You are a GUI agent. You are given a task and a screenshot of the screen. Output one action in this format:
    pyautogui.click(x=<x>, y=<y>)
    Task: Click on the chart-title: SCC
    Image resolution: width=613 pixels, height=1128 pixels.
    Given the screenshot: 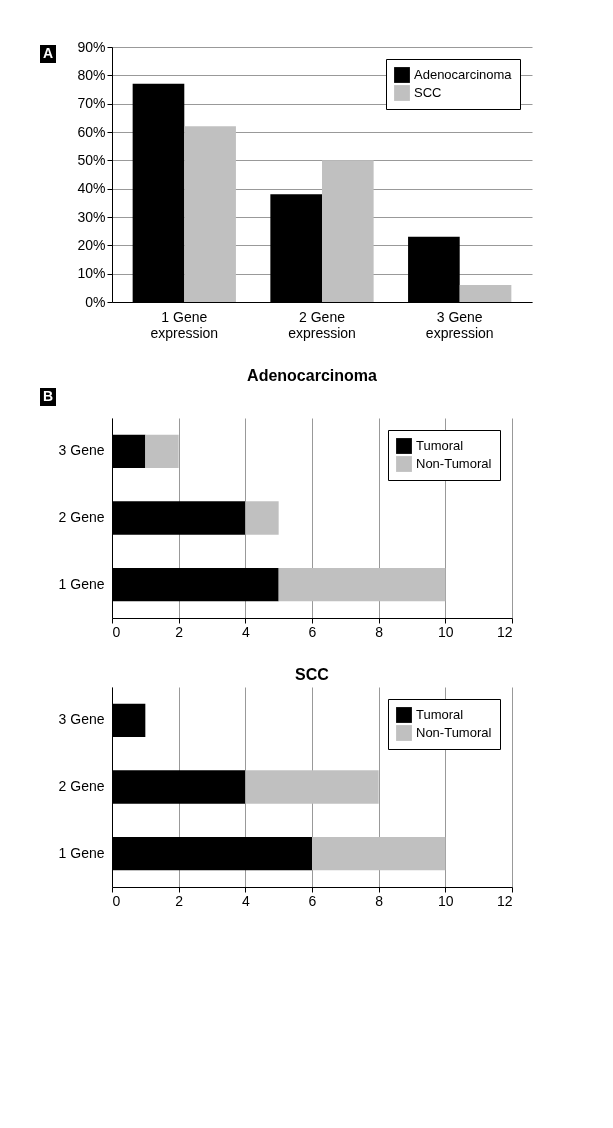 What is the action you would take?
    pyautogui.click(x=312, y=674)
    